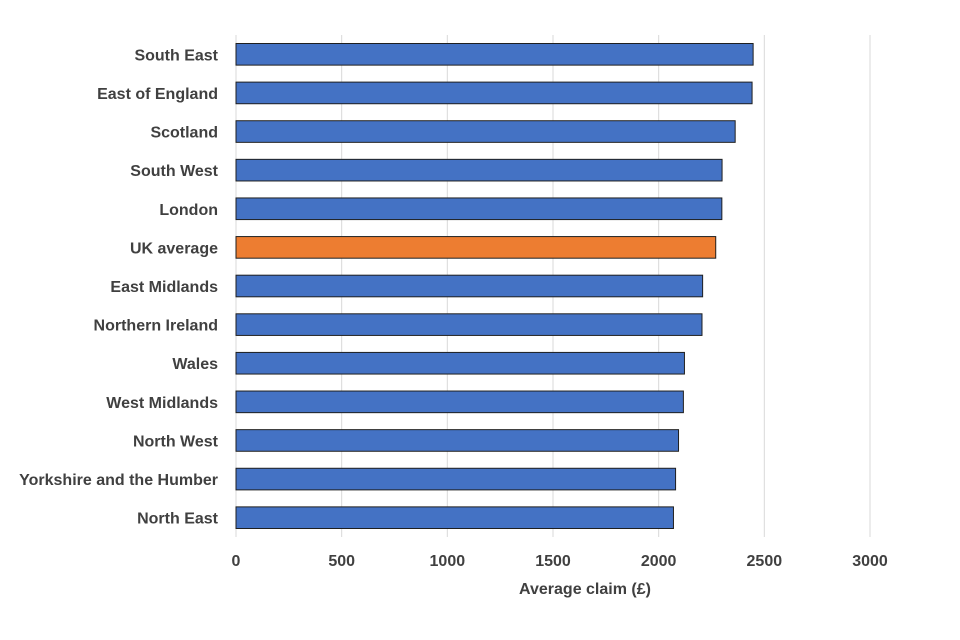 This screenshot has width=960, height=640. What do you see at coordinates (174, 171) in the screenshot?
I see `category-label: South West` at bounding box center [174, 171].